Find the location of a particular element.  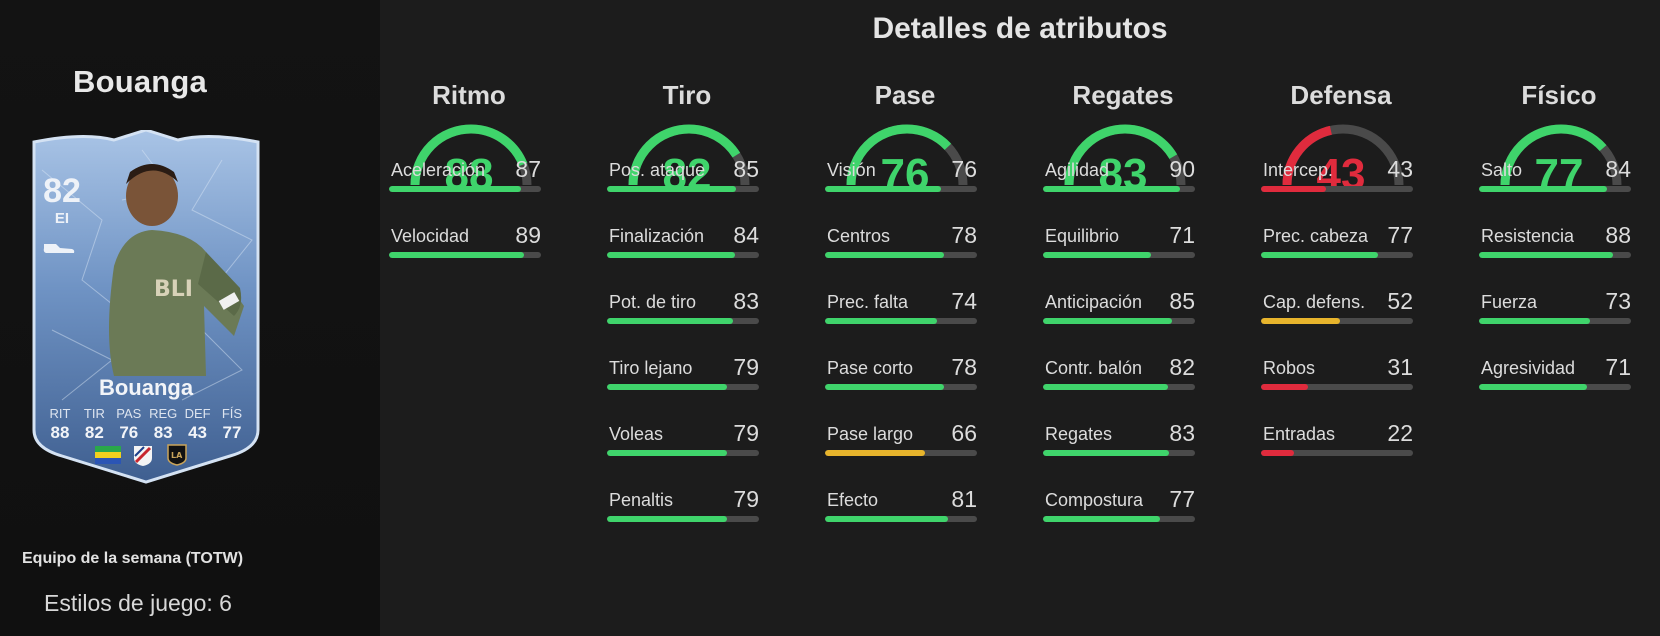

attribute-name: Robos is located at coordinates (1289, 368).